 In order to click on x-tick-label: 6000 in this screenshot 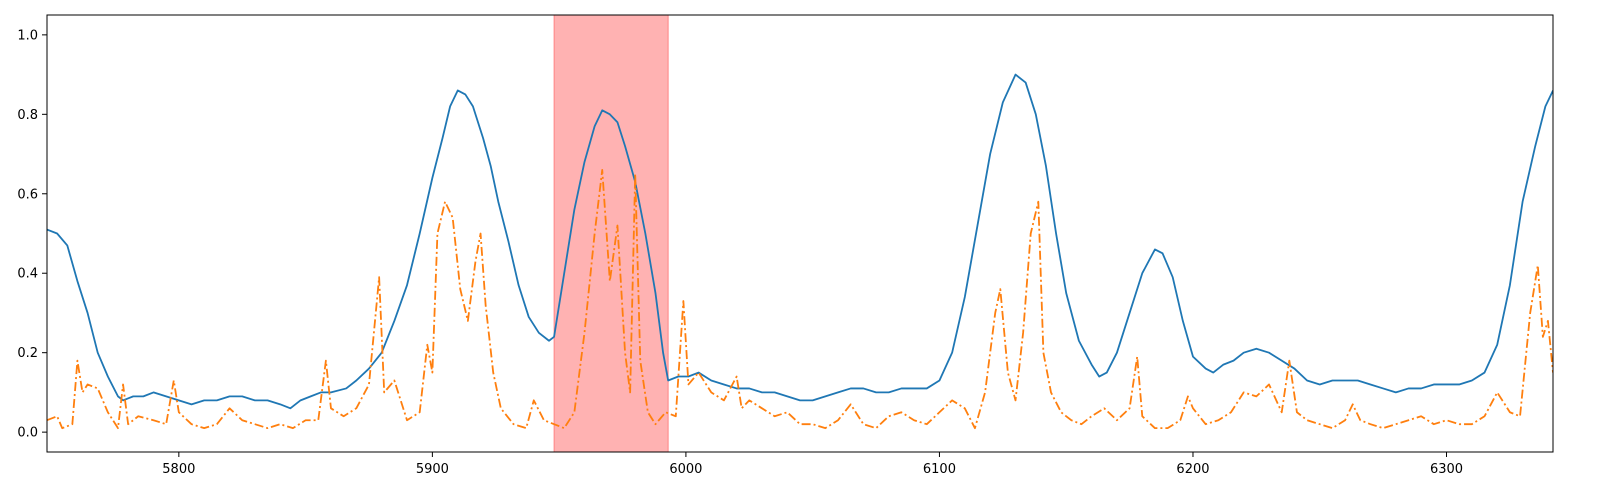, I will do `click(685, 469)`.